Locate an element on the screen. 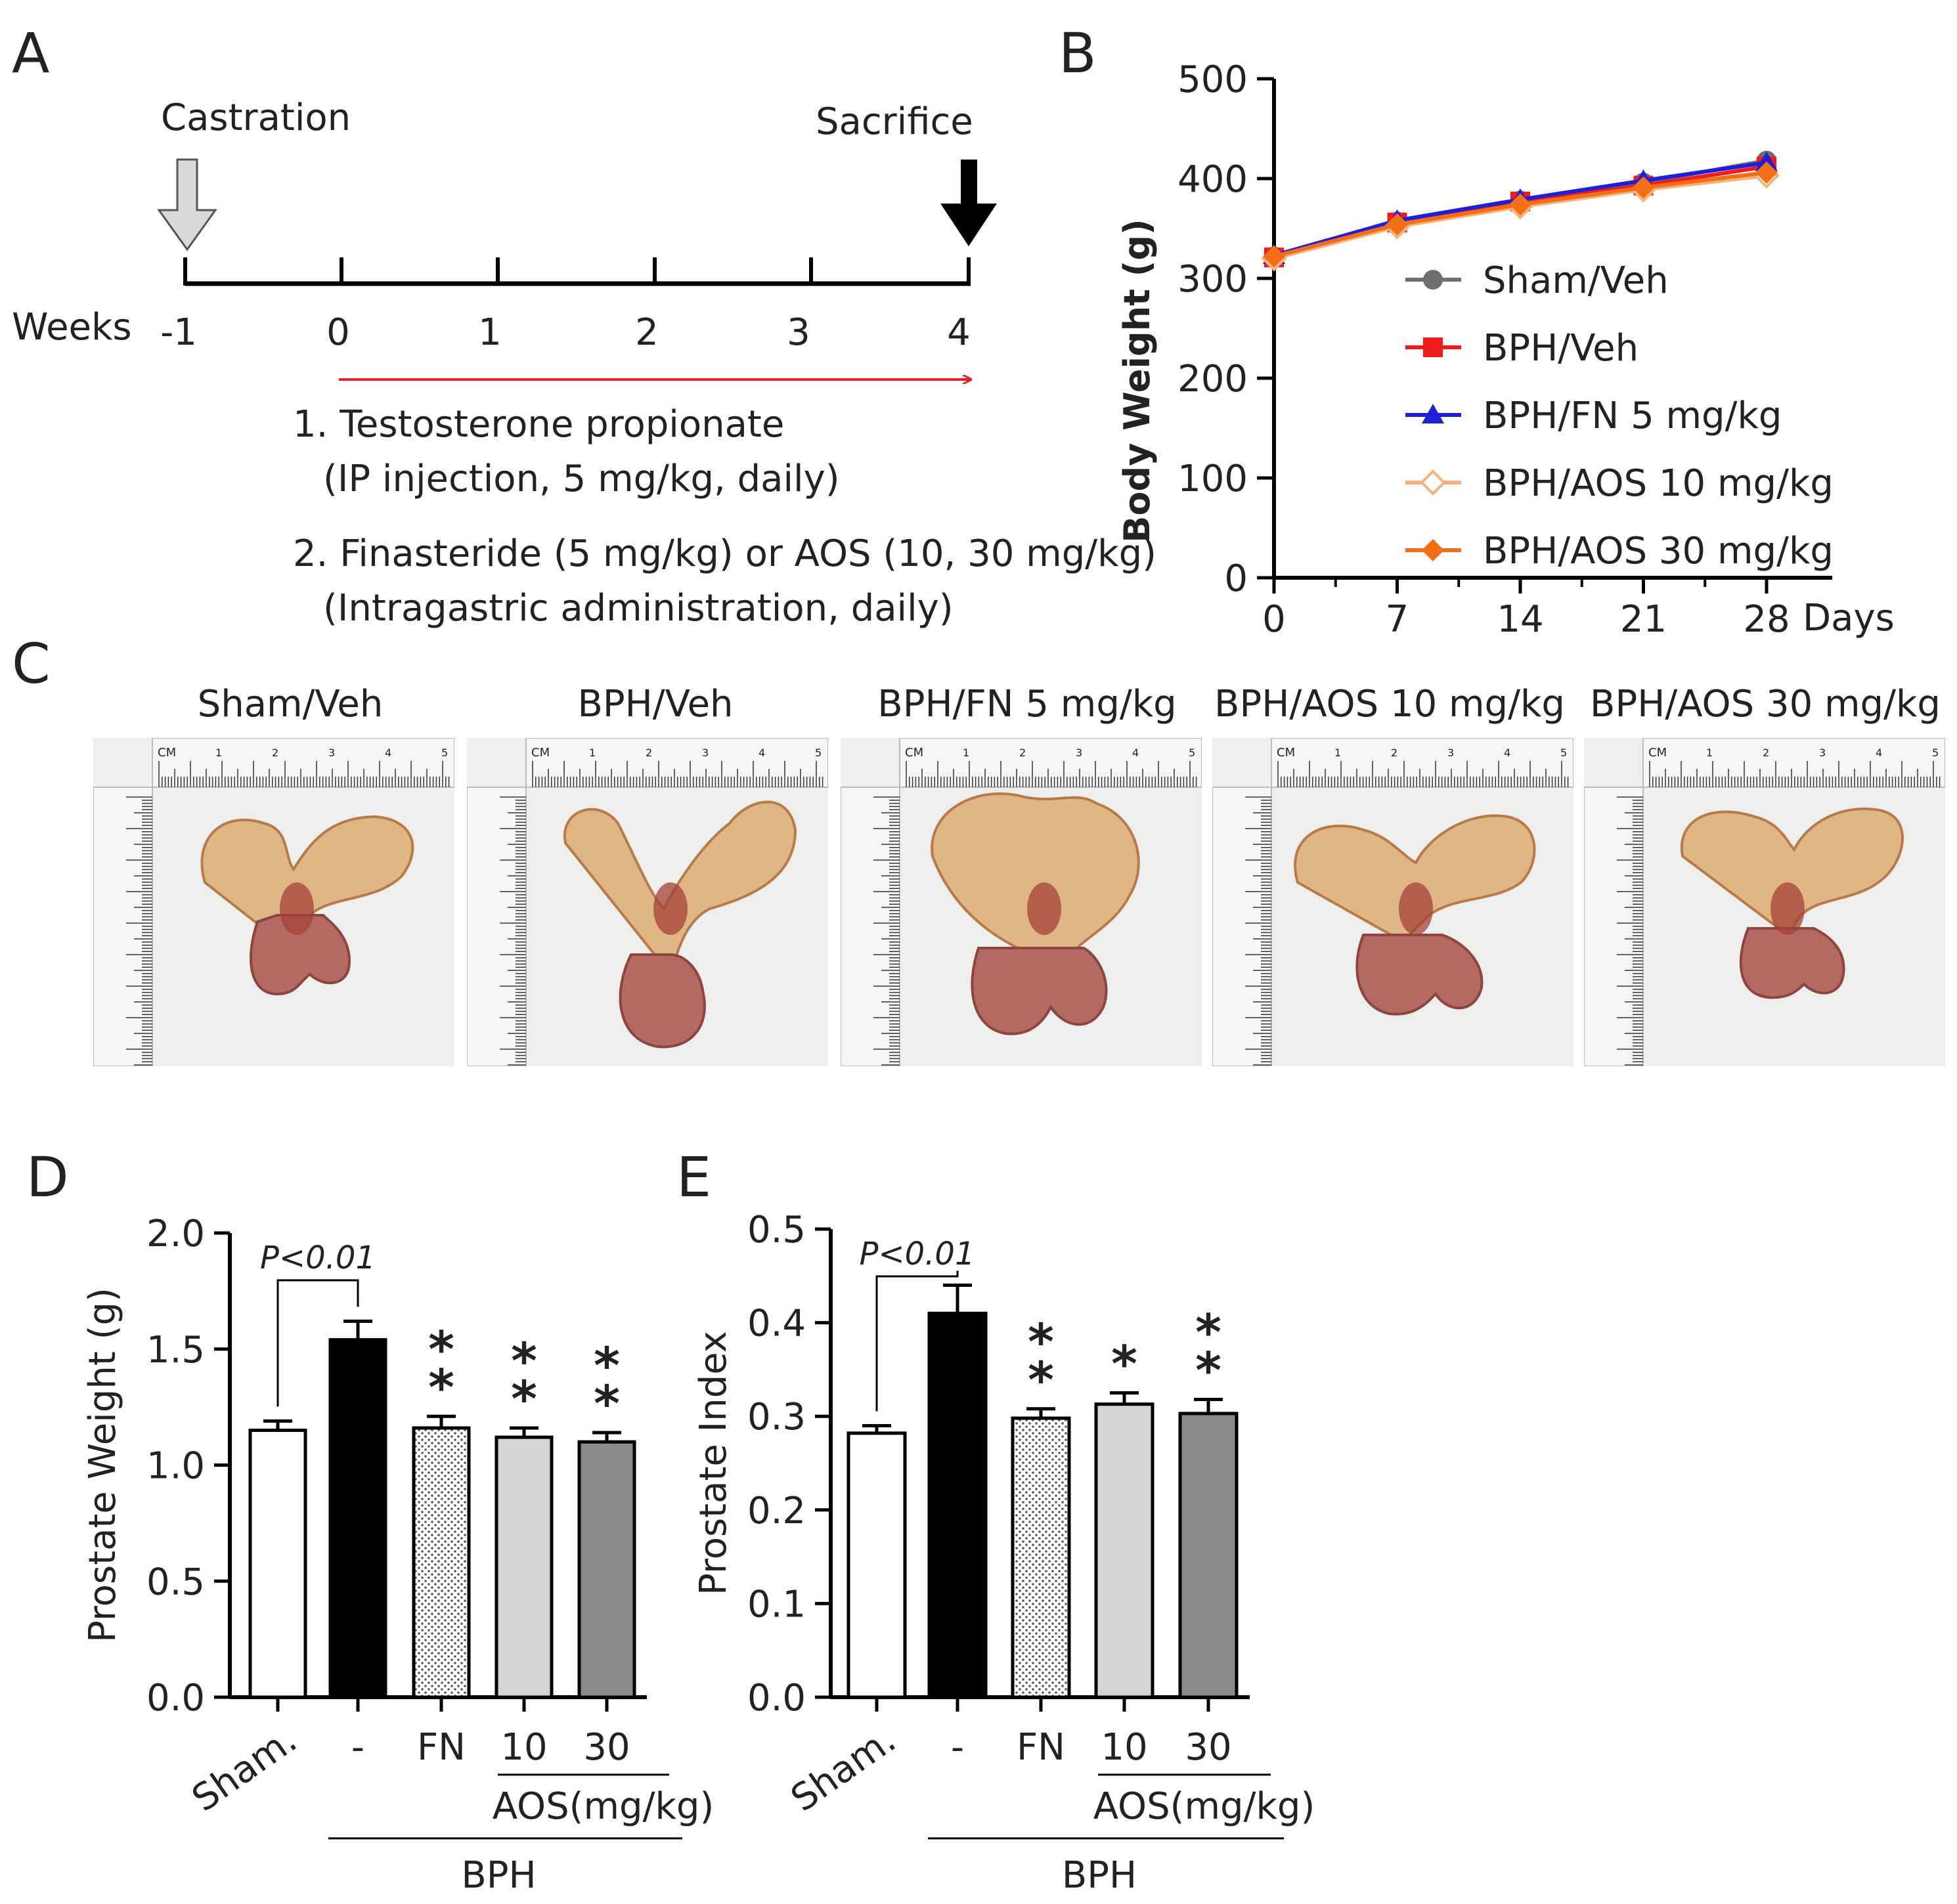  y-tick-label: 400 is located at coordinates (1212, 179).